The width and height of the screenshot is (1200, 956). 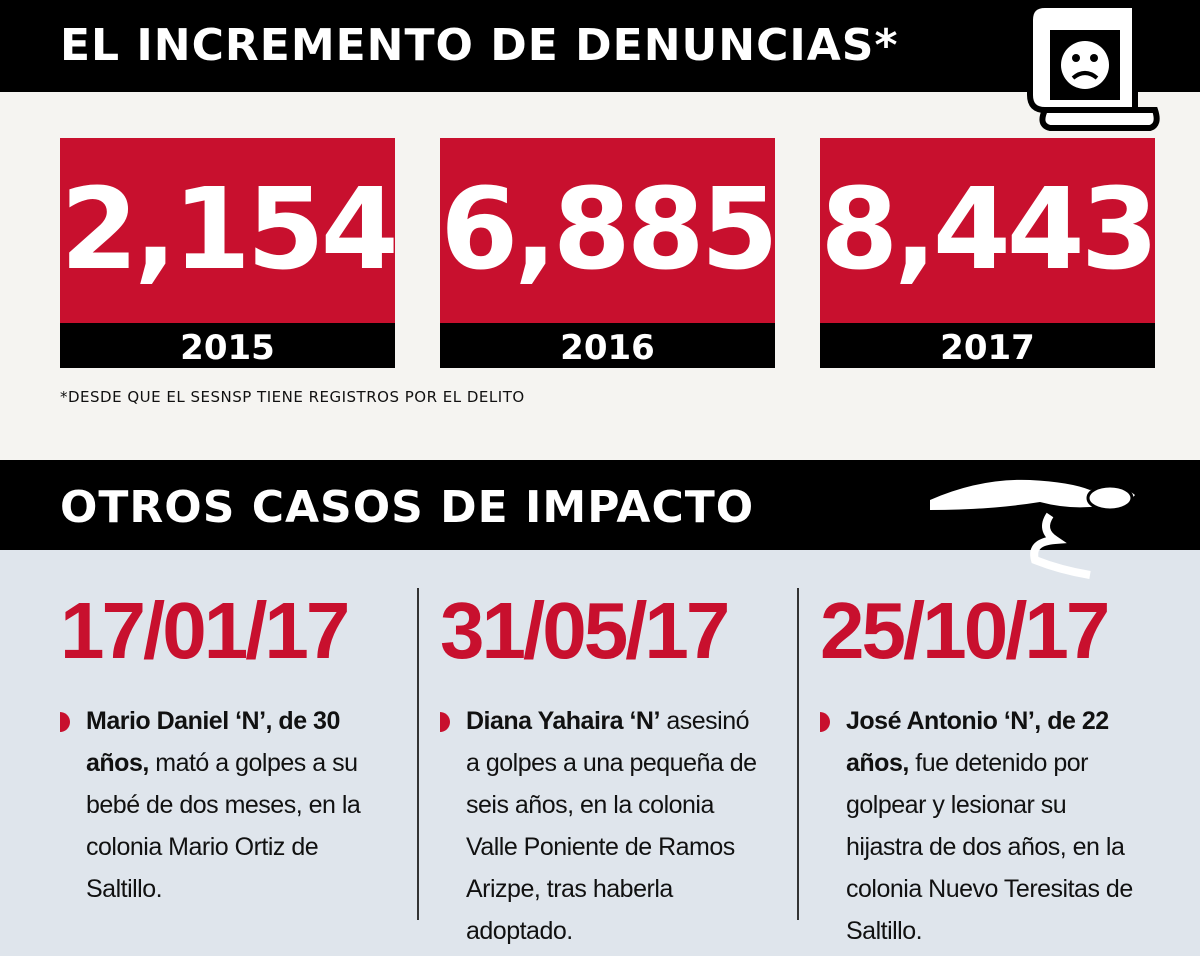 I want to click on stat-value: 6,885, so click(x=609, y=230).